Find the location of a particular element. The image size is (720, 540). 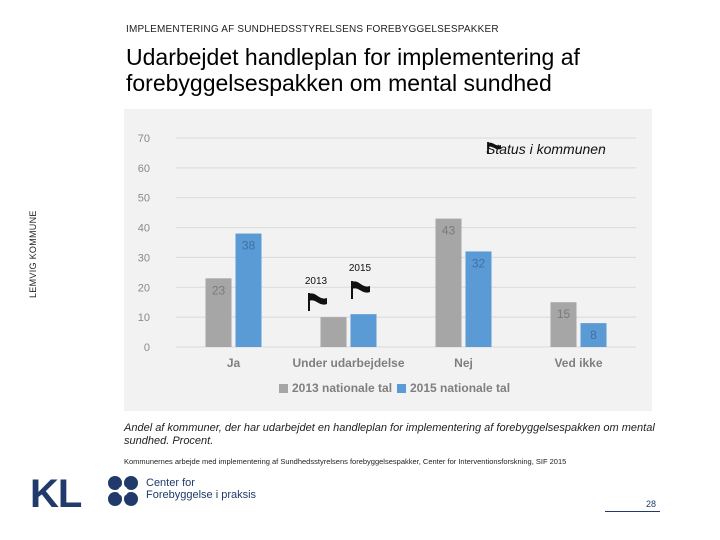

y-tick-label: 0 is located at coordinates (147, 348).